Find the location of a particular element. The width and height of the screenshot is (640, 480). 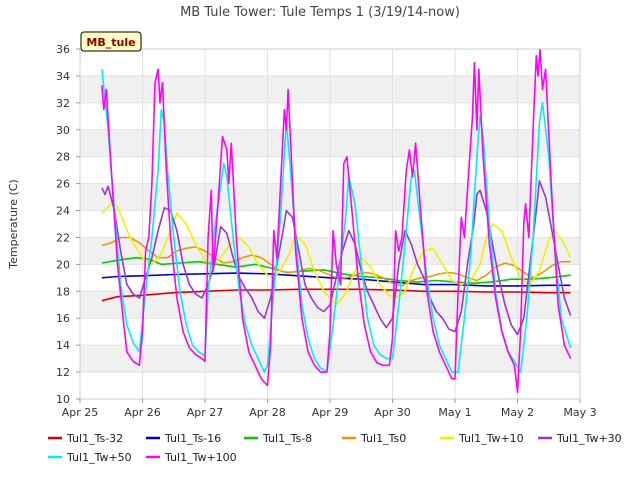

y-tick-label: 14 is located at coordinates (63, 345).